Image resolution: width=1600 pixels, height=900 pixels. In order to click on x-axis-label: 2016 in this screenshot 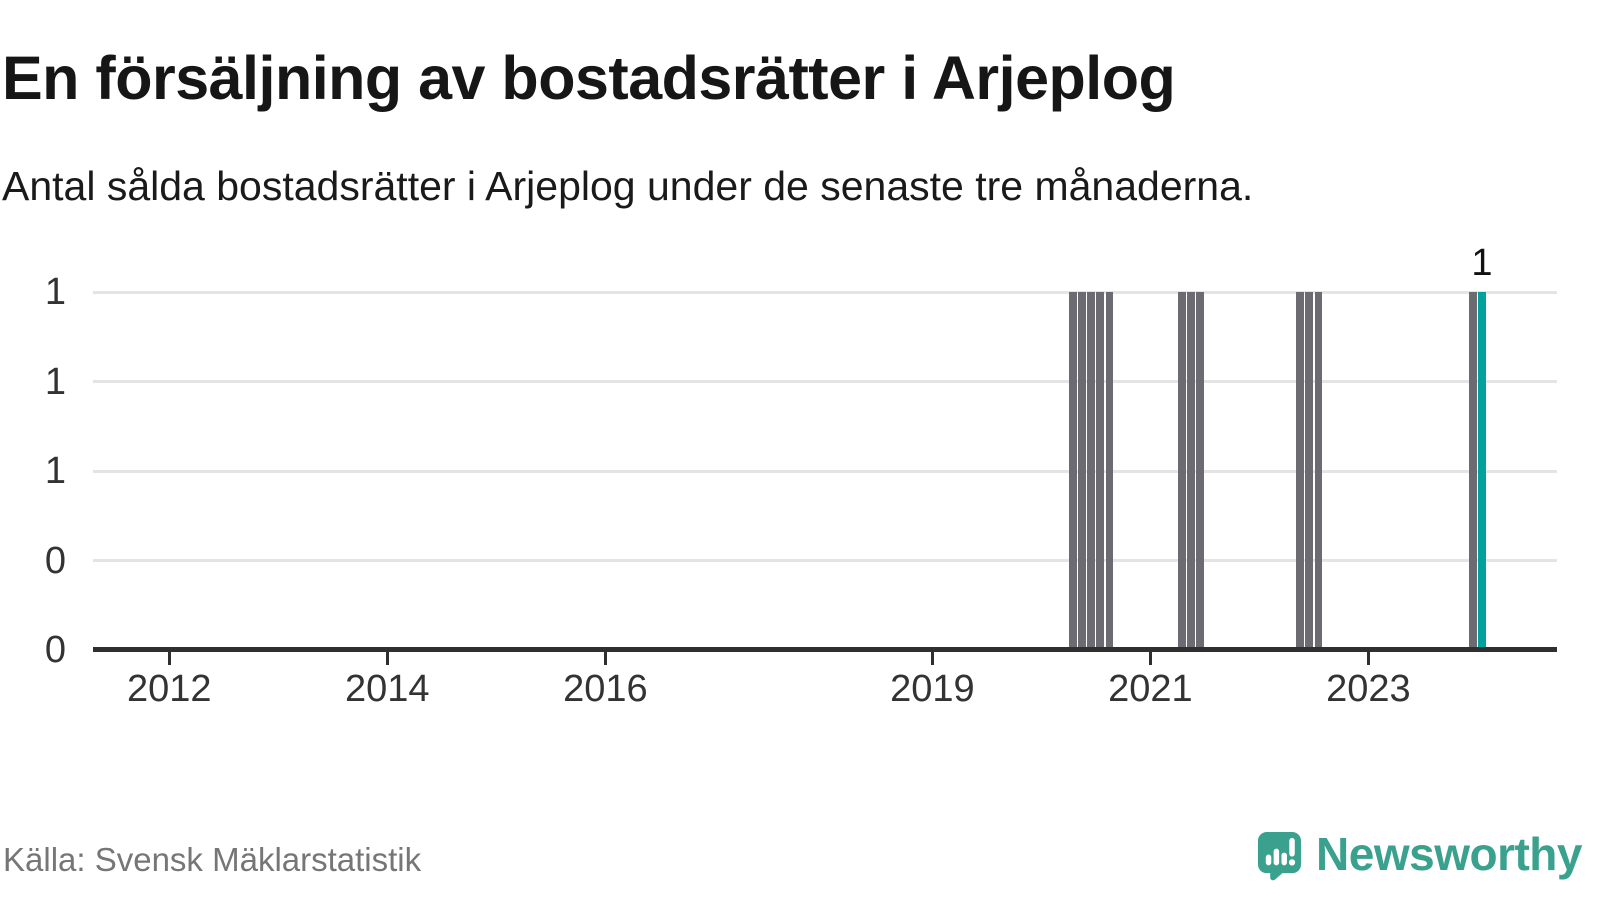, I will do `click(605, 689)`.